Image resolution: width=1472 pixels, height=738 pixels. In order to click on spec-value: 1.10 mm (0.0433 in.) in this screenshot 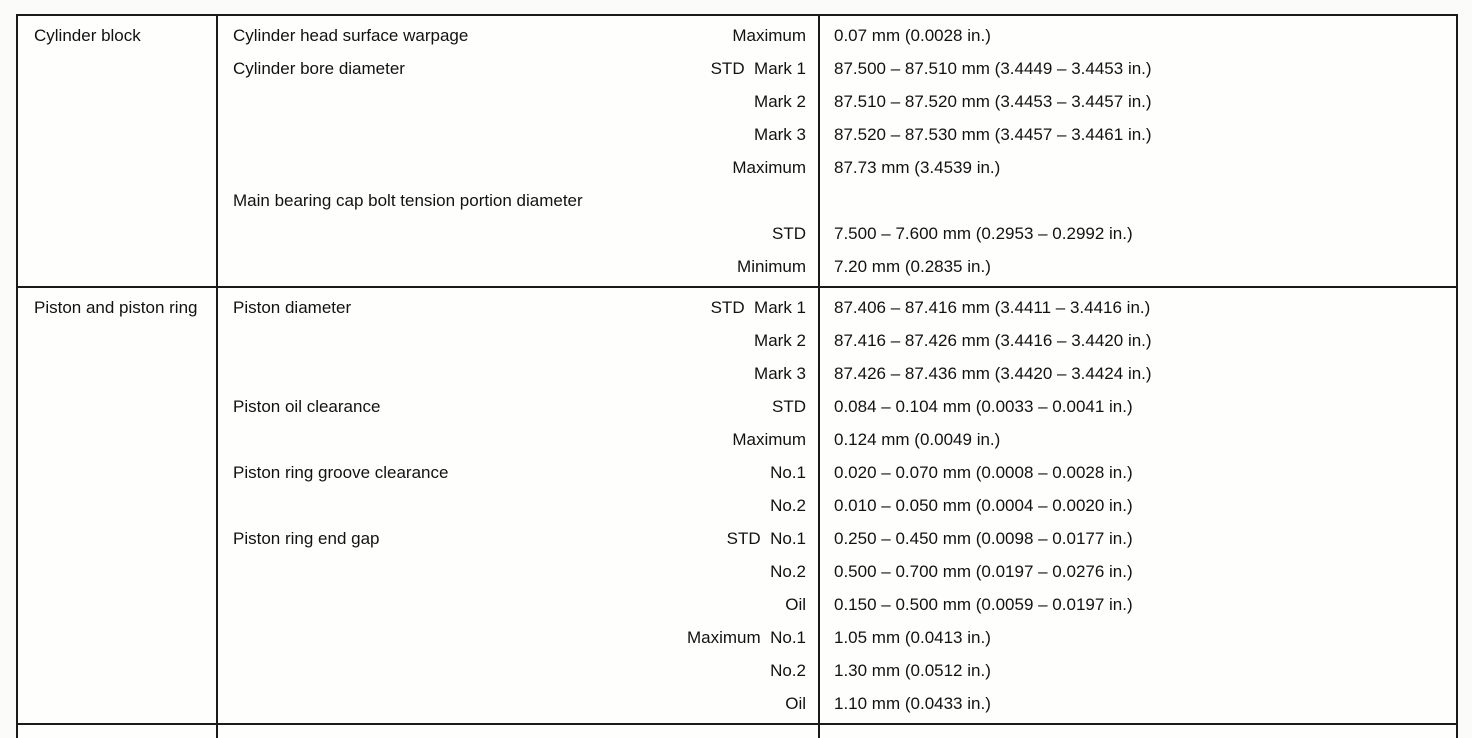, I will do `click(912, 703)`.